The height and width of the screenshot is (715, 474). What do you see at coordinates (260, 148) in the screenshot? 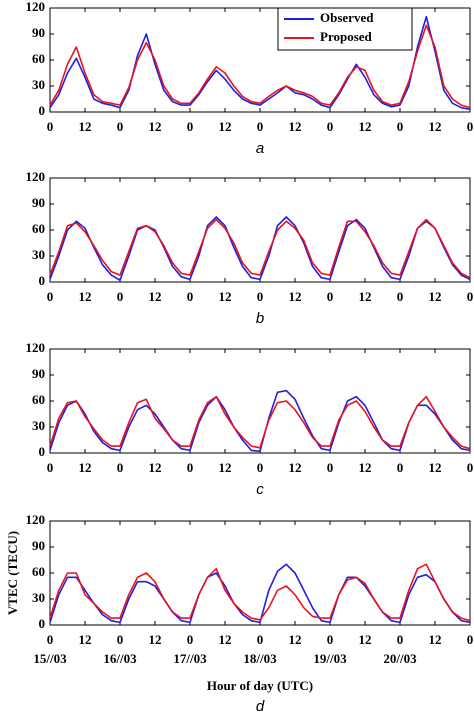
I see `panel-label: a` at bounding box center [260, 148].